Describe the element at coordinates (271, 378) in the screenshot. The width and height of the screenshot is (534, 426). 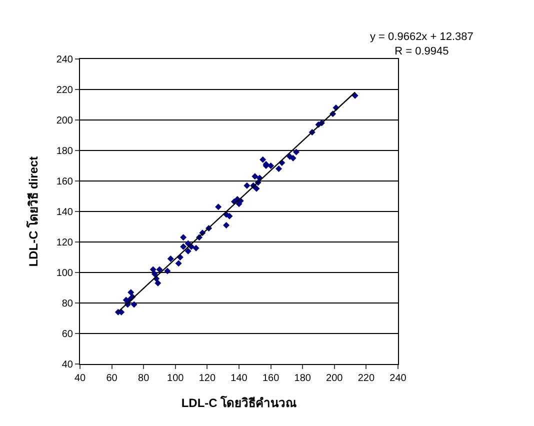
I see `x-tick-label: 160` at that location.